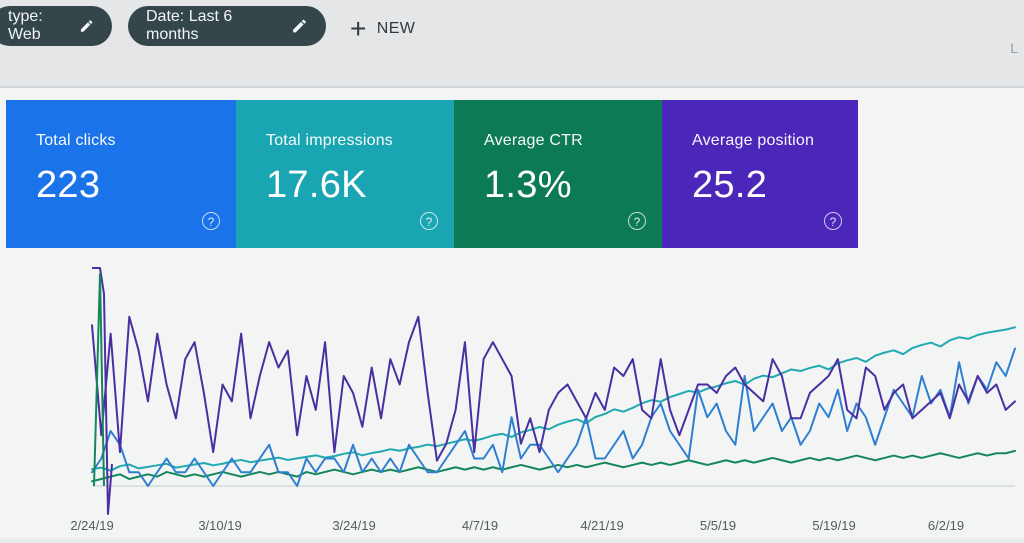 This screenshot has width=1024, height=543. I want to click on x-tick-label: 5/5/19, so click(718, 525).